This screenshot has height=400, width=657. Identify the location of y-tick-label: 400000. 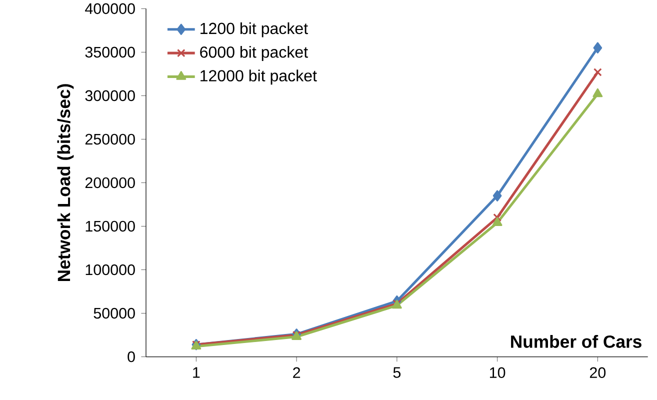
(110, 8).